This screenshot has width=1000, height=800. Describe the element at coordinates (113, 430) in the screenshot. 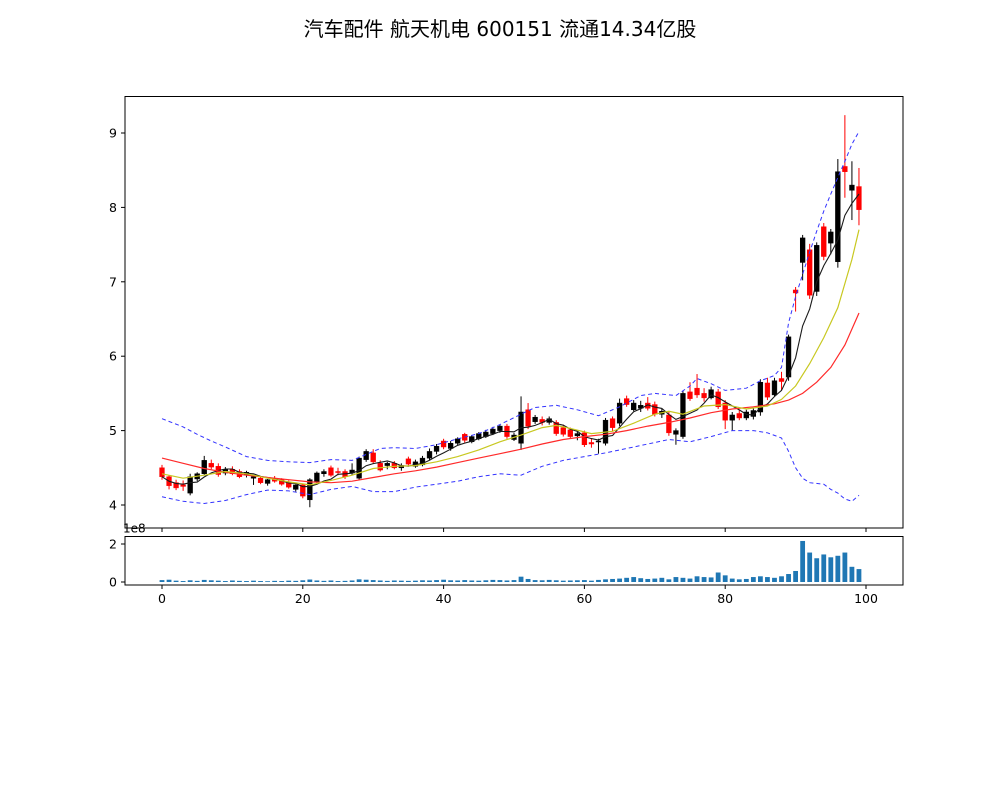

I see `price-y-tick-label: 5` at that location.